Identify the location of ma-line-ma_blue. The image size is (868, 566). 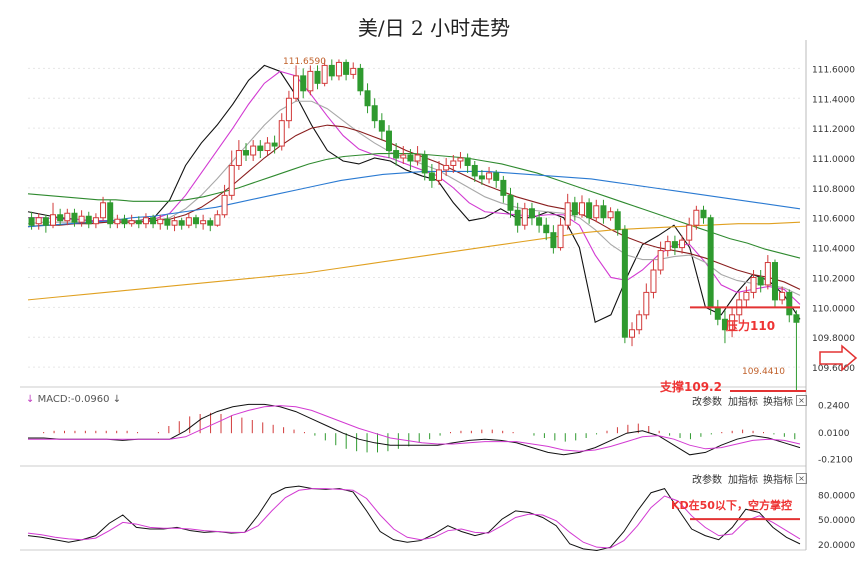
(414, 199).